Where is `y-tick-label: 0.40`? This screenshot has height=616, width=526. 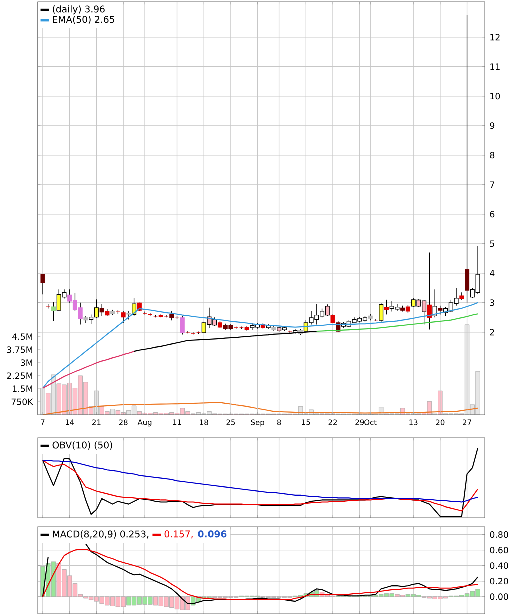 y-tick-label: 0.40 is located at coordinates (499, 566).